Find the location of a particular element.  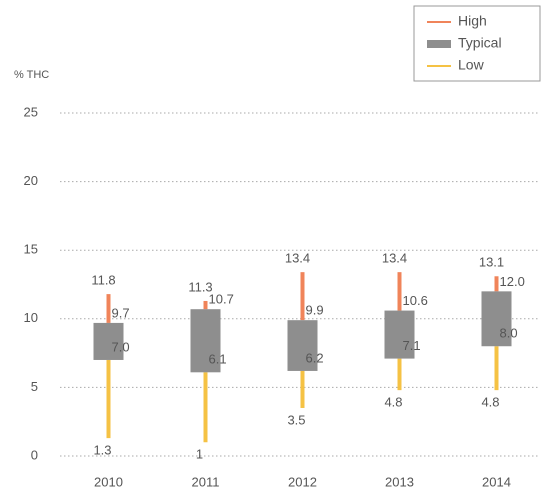

y-tick-label: 10 is located at coordinates (31, 317).